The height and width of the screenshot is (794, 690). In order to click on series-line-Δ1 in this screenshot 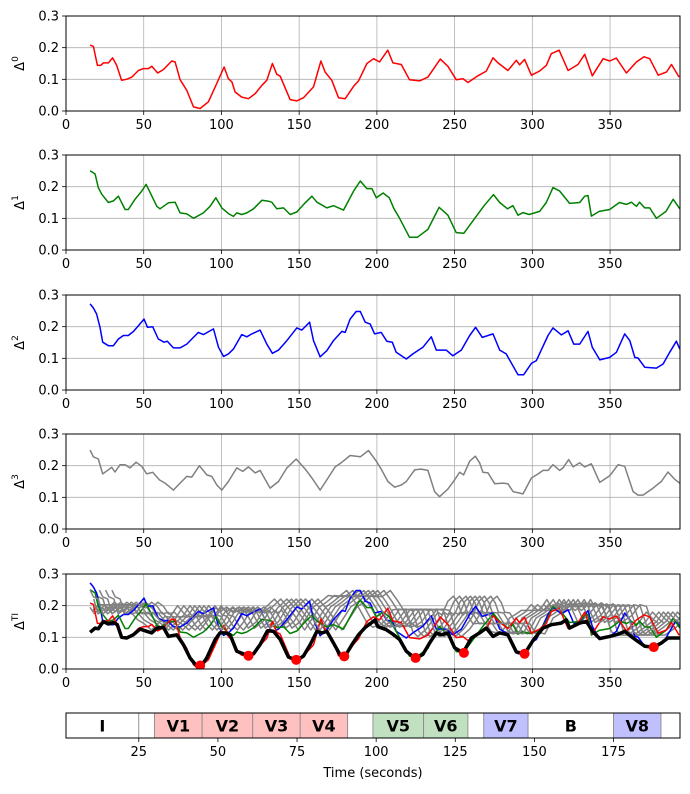, I will do `click(384, 204)`.